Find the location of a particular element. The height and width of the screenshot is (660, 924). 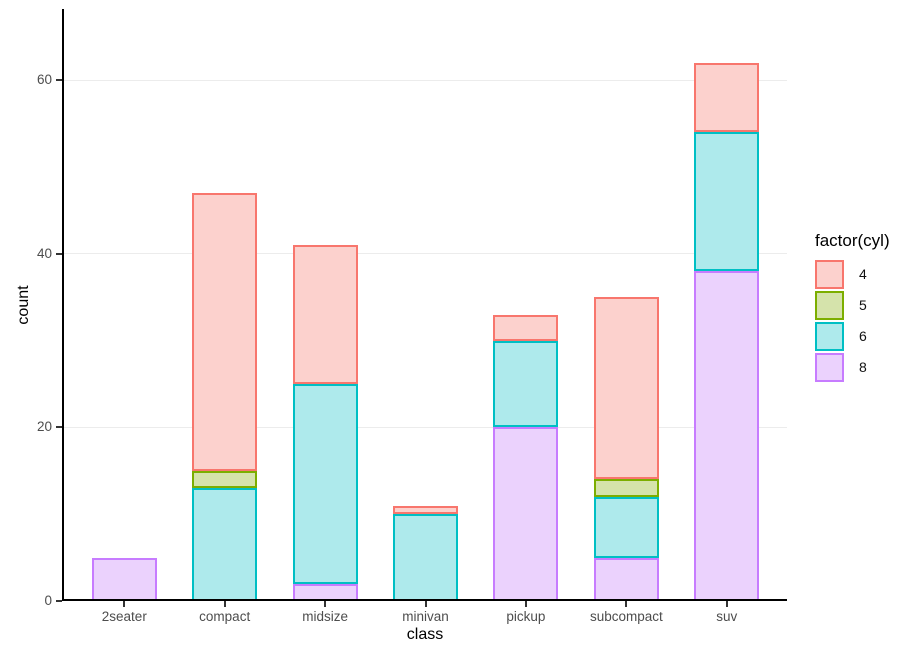

legend: factor(cyl) 4 5 6 8 is located at coordinates (864, 307).